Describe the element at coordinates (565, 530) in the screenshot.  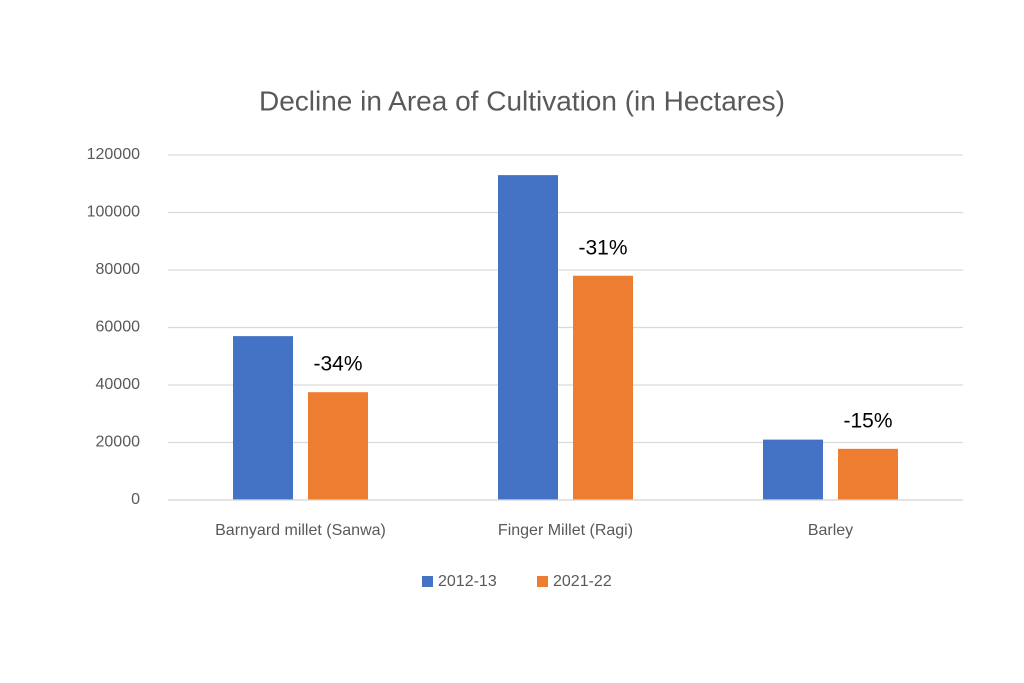
I see `x-tick-label: Finger Millet (Ragi)` at that location.